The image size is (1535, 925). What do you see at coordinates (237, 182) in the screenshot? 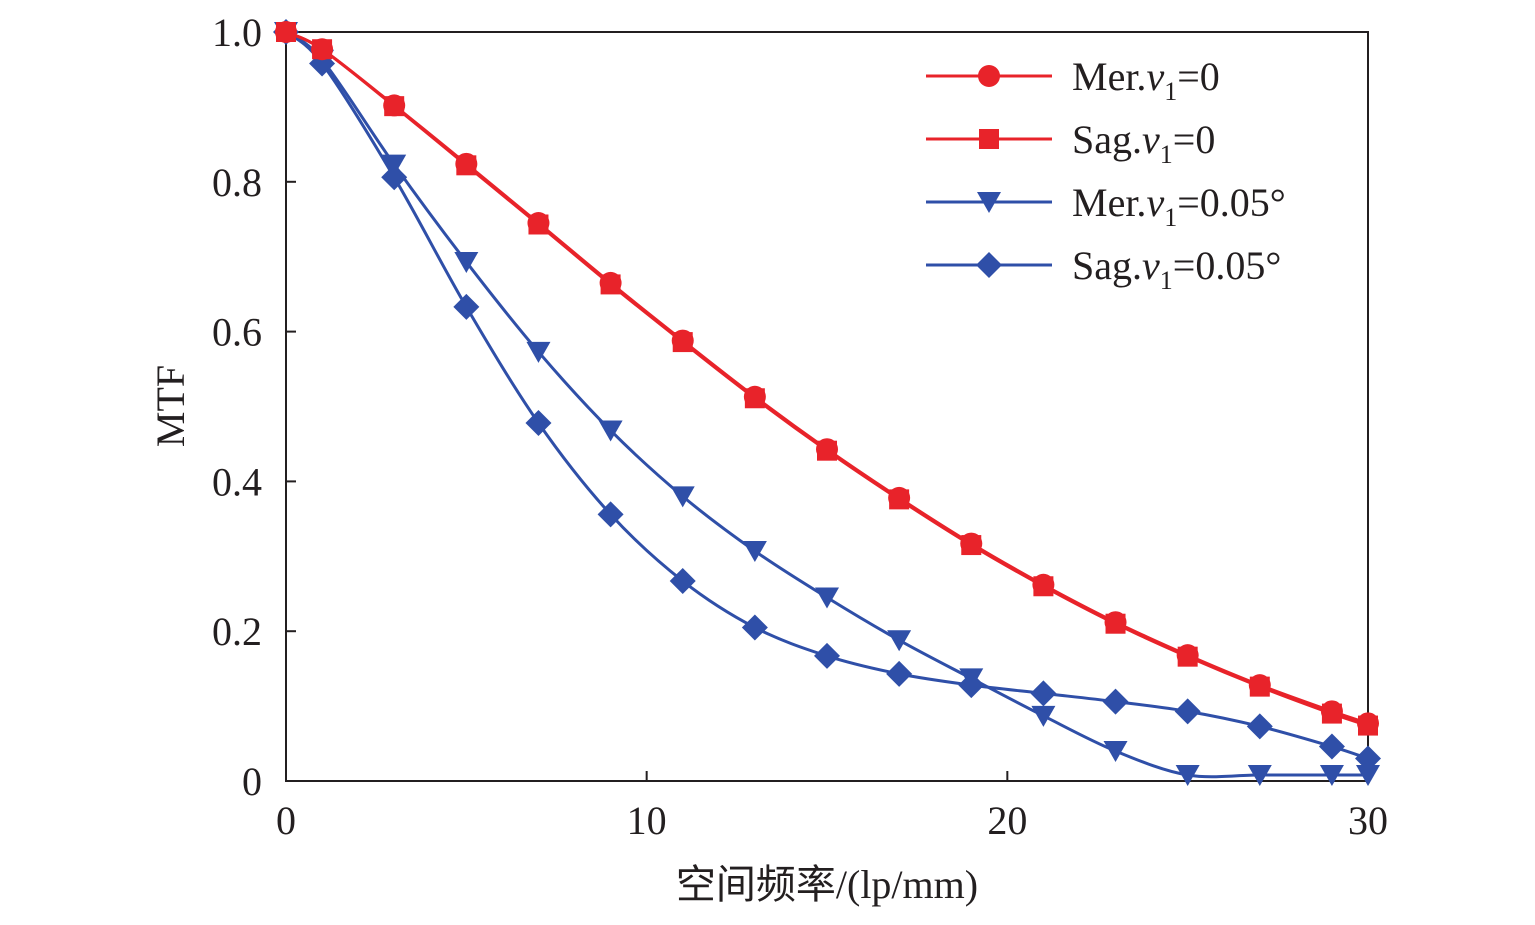
I see `y-tick-label: 0.8` at bounding box center [237, 182].